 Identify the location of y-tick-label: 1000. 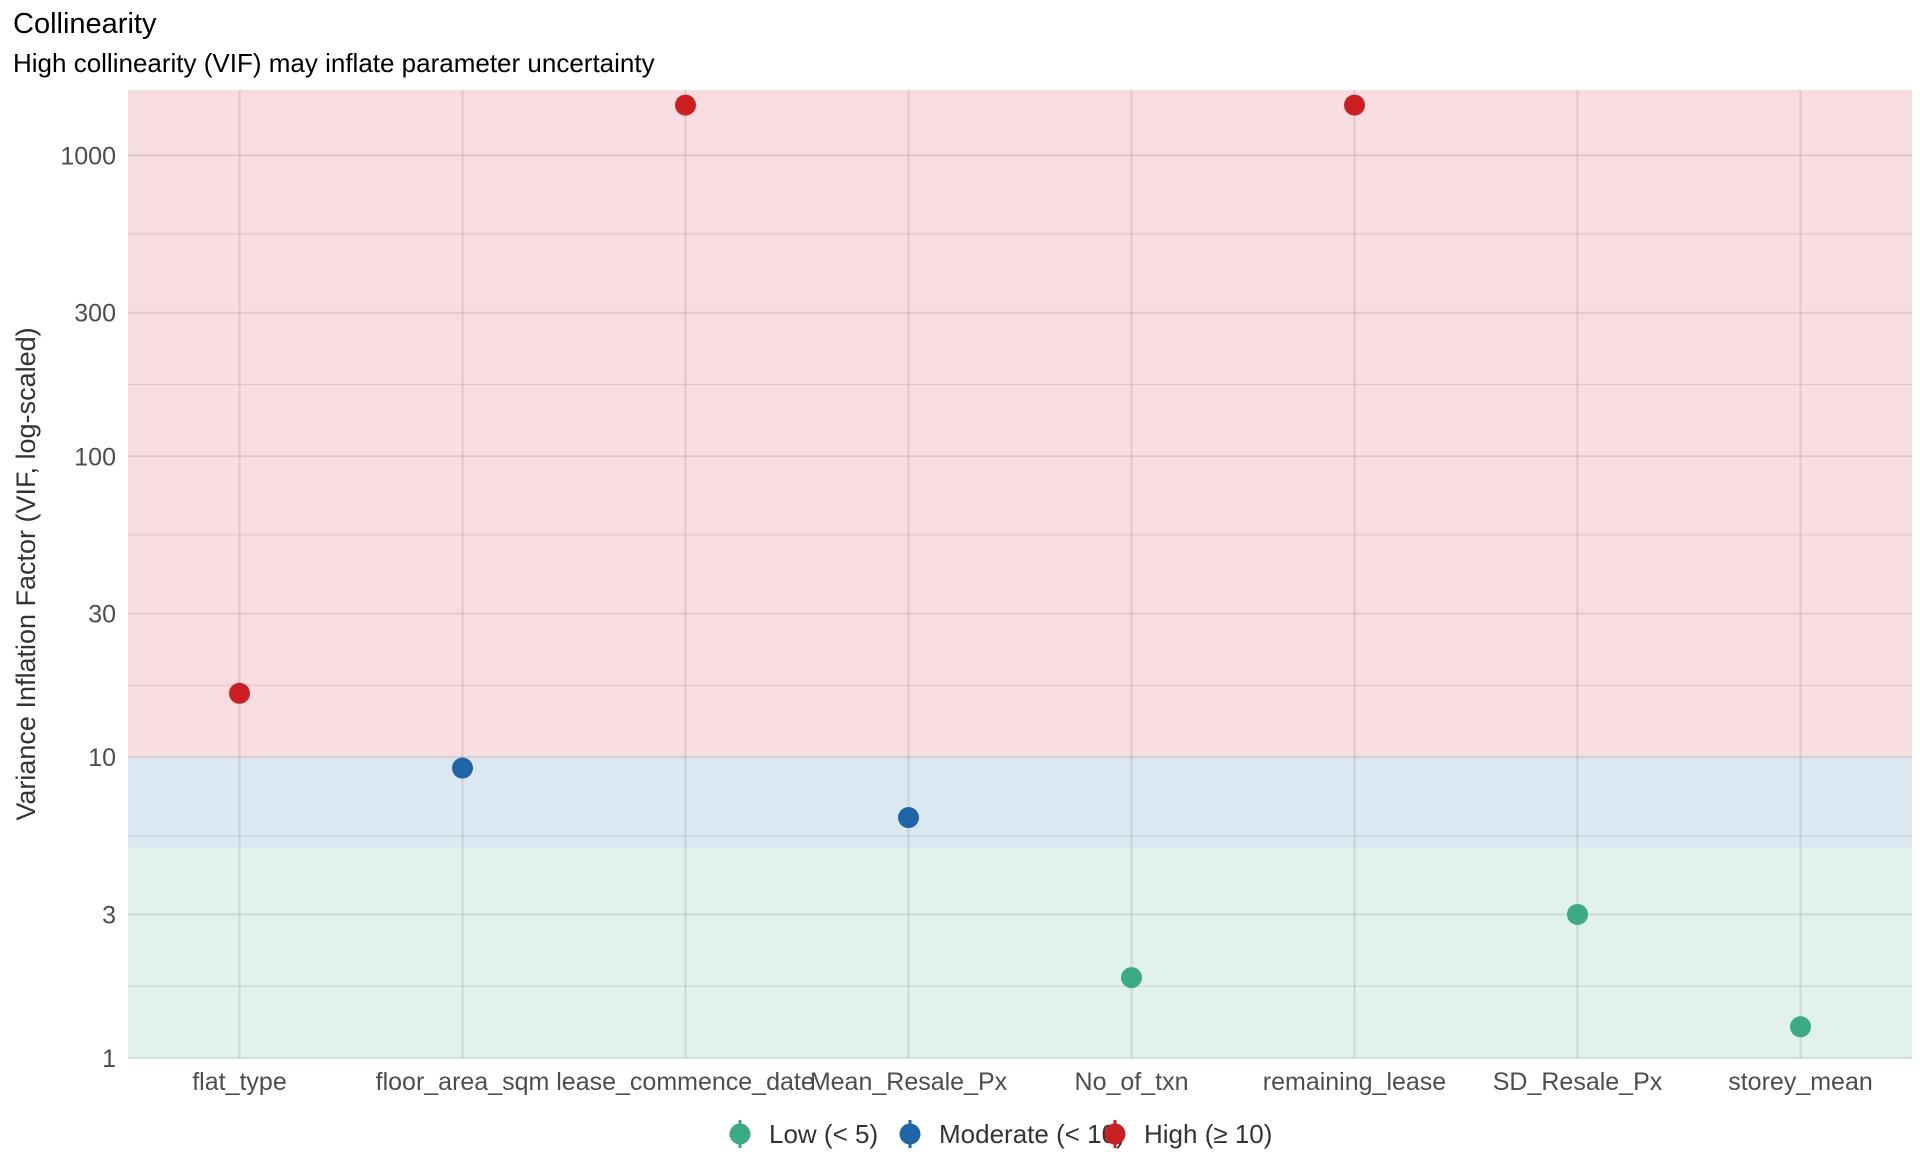
(88, 156).